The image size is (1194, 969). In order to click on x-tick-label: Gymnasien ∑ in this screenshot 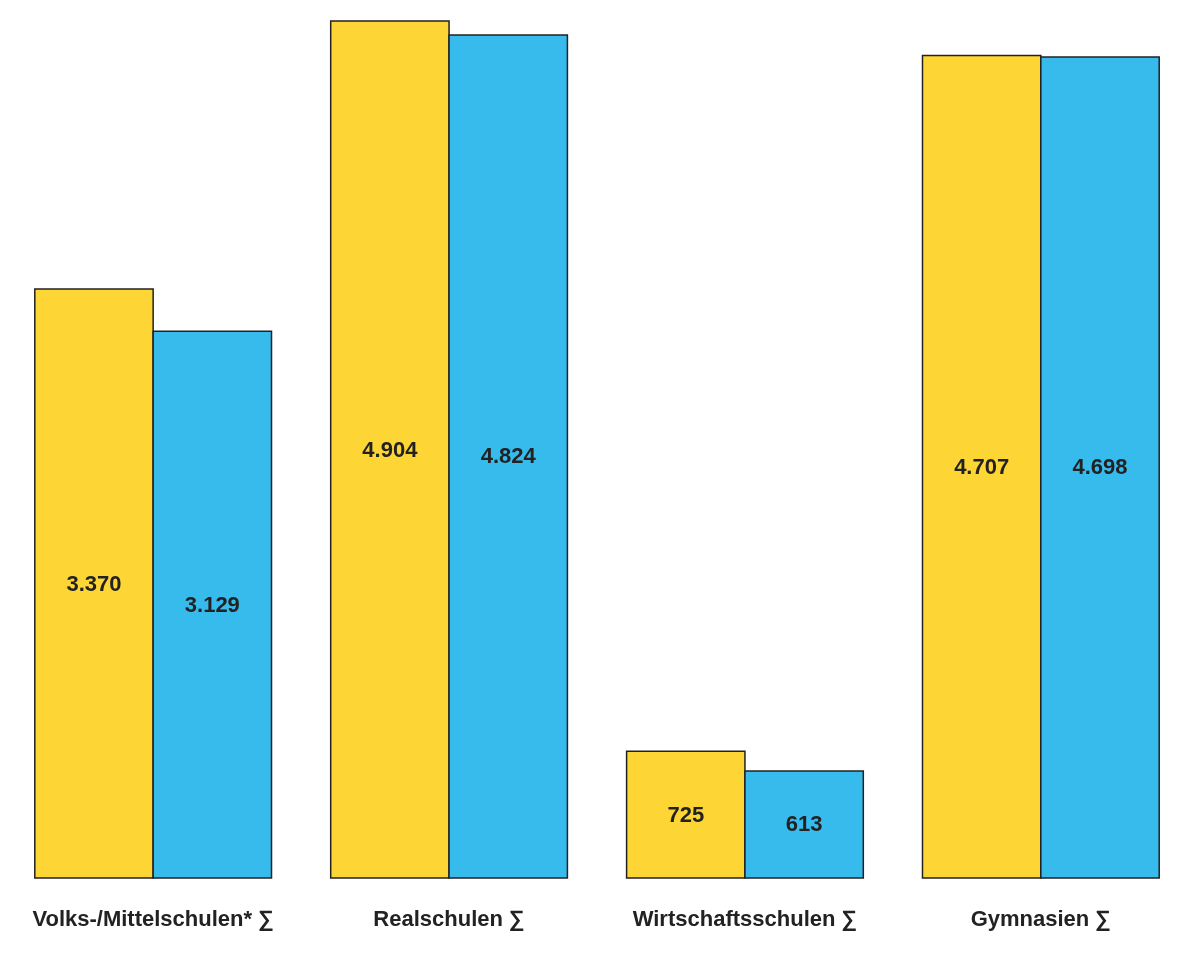, I will do `click(1041, 918)`.